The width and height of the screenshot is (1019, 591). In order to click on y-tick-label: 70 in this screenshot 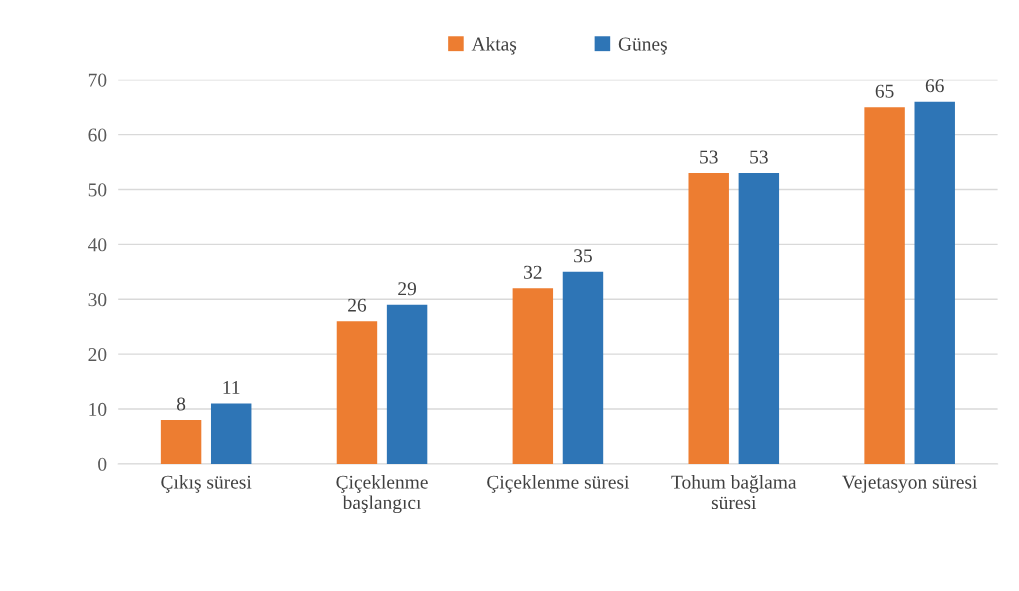, I will do `click(97, 80)`.